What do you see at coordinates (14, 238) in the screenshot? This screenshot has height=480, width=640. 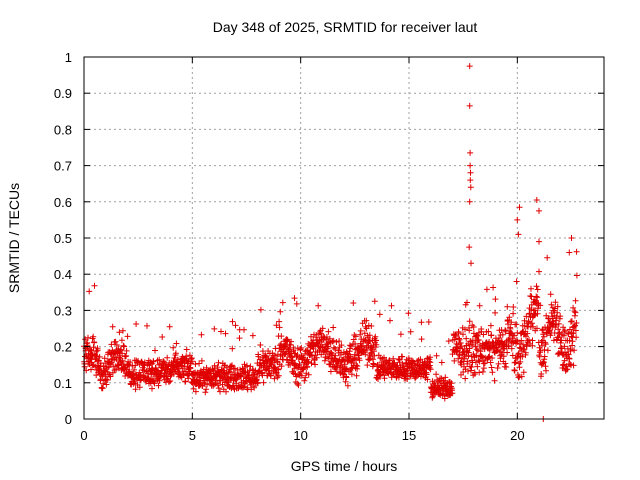 I see `y-axis-title: SRMTID / TECUs` at bounding box center [14, 238].